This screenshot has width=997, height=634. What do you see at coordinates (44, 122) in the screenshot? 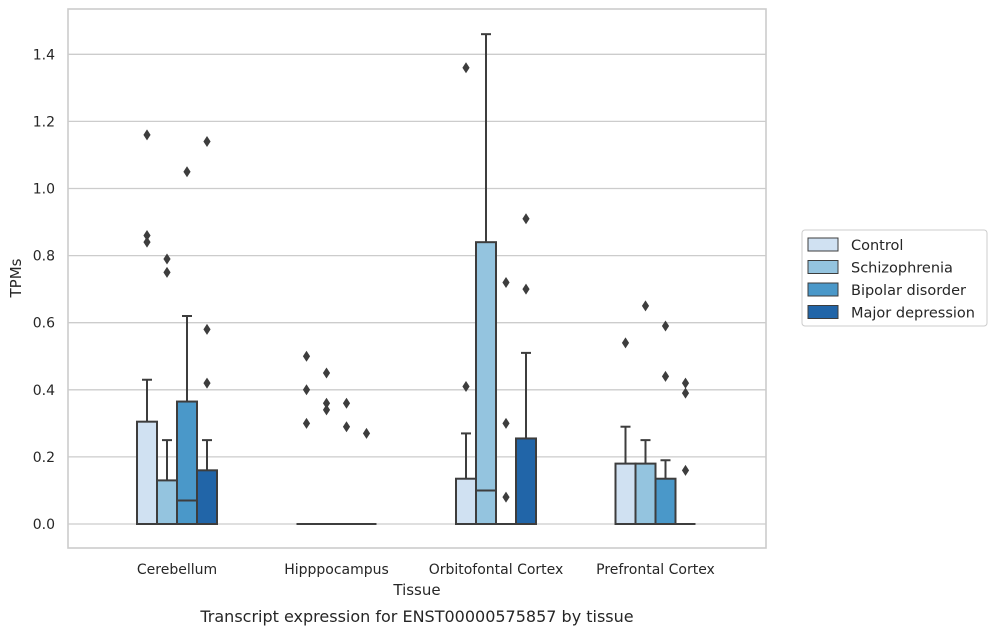
I see `y-tick-label: 1.2` at bounding box center [44, 122].